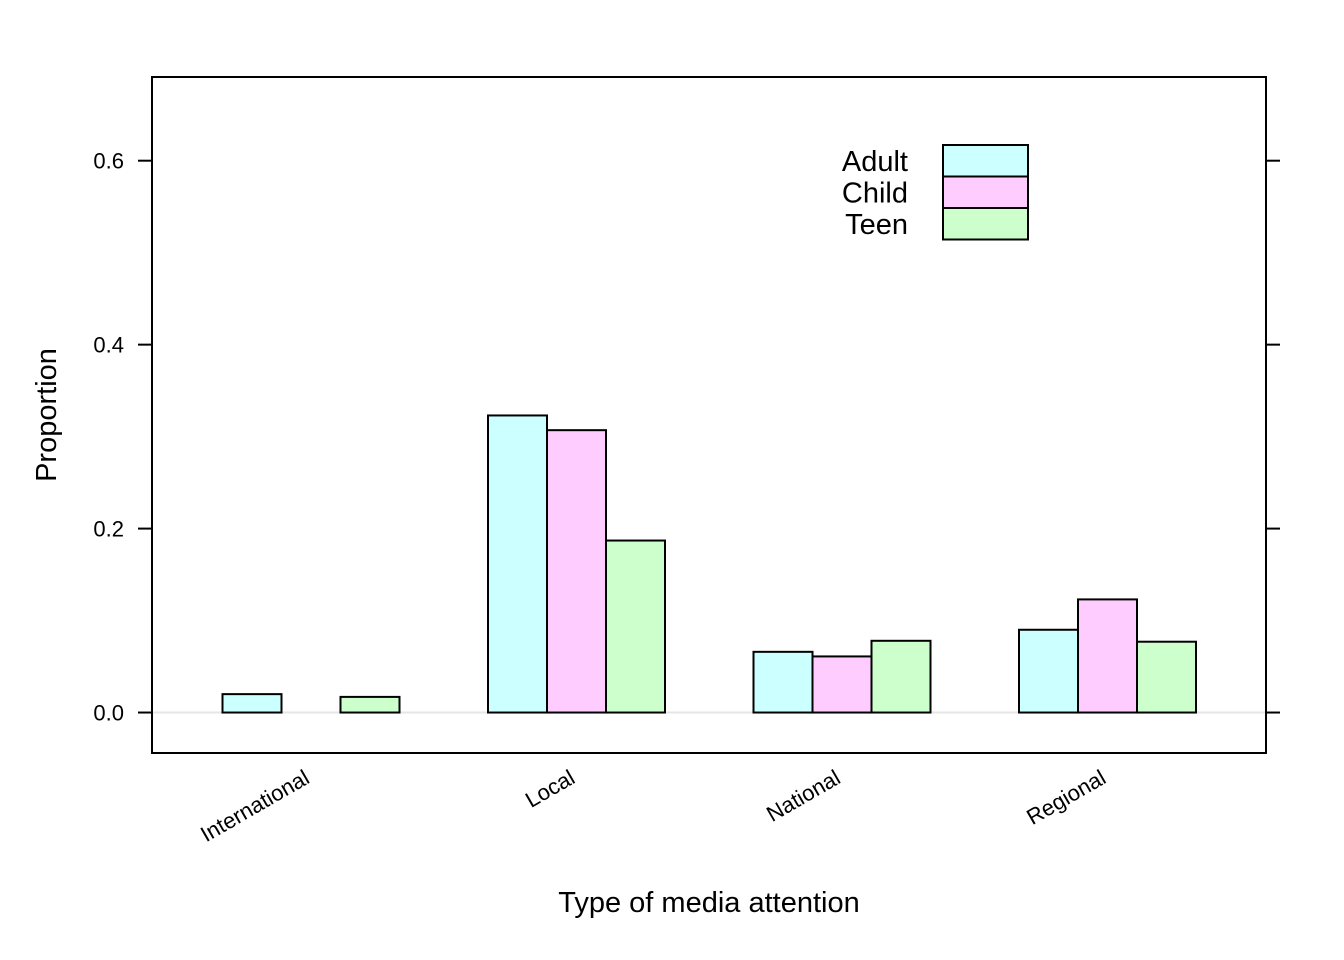 This screenshot has height=960, width=1344. Describe the element at coordinates (47, 415) in the screenshot. I see `y-axis-title: Proportion` at that location.